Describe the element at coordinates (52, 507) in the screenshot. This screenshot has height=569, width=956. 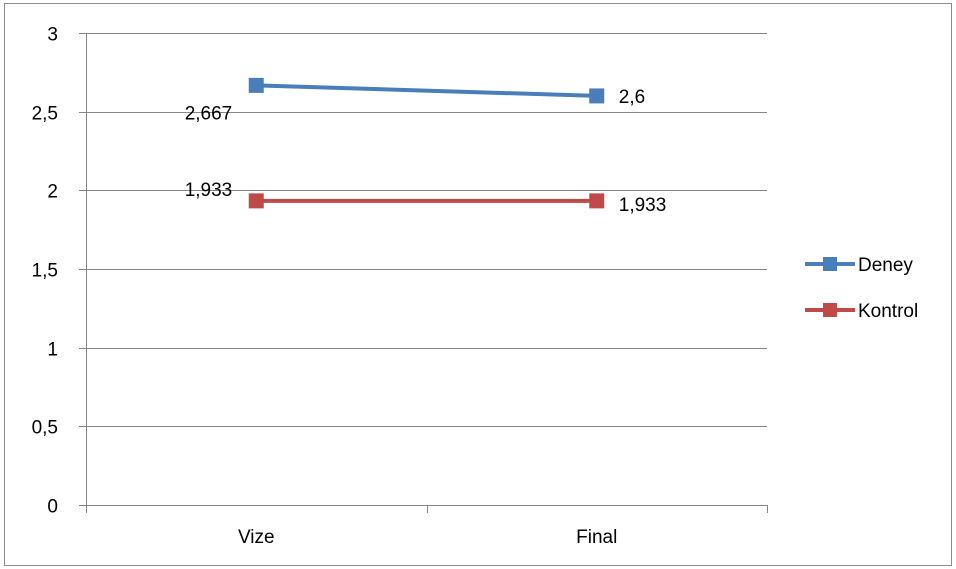
I see `y-tick-label: 0` at that location.